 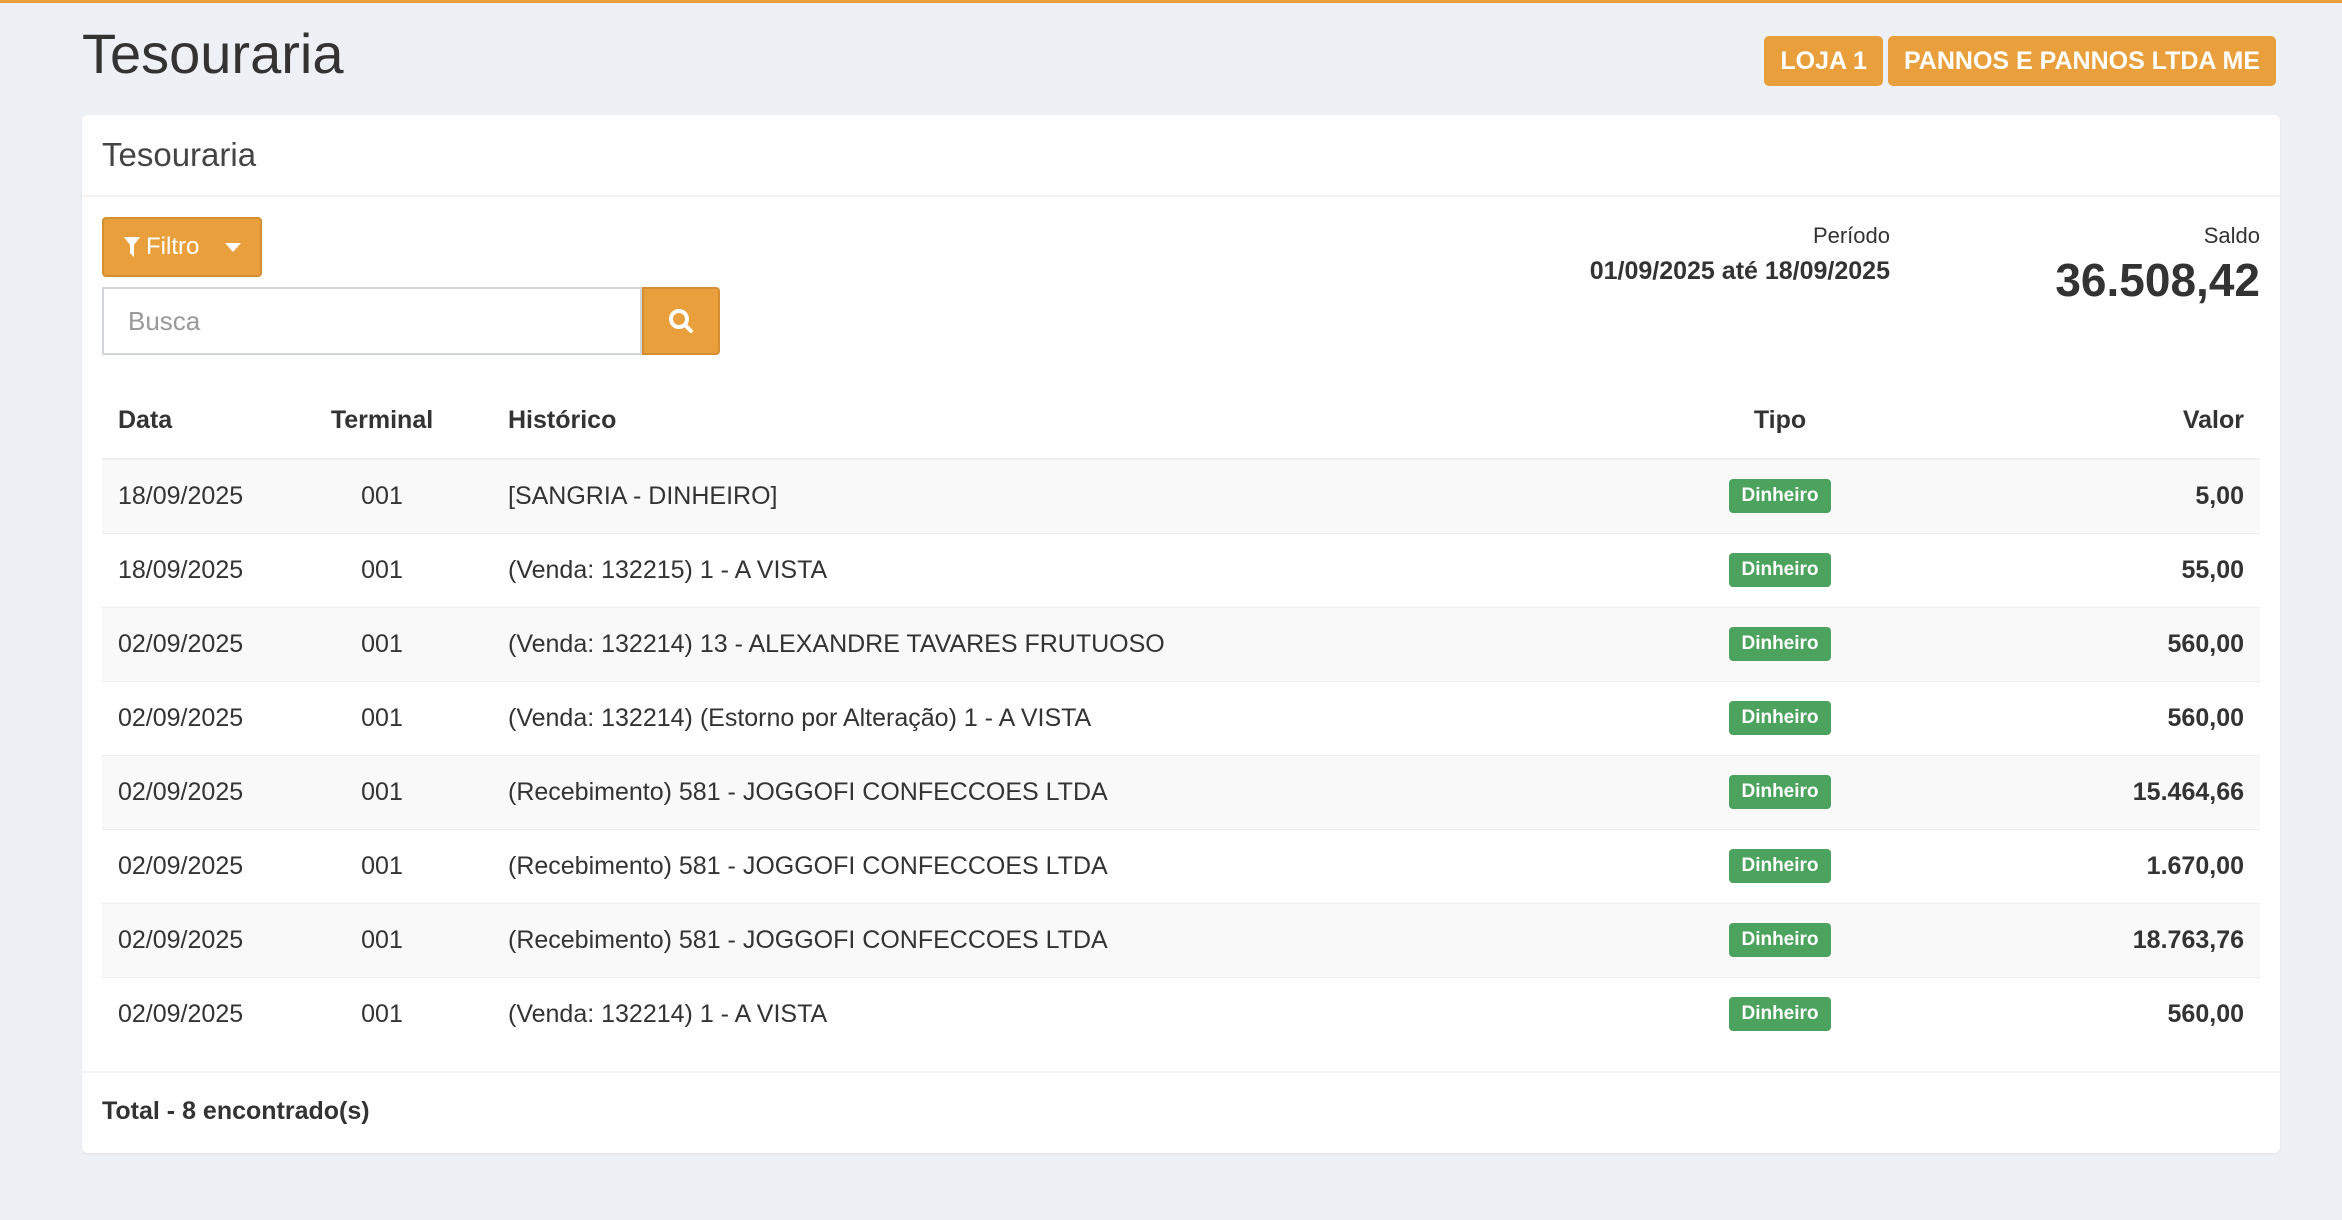 I want to click on saldo: Saldo 36.508,42, so click(x=2157, y=265).